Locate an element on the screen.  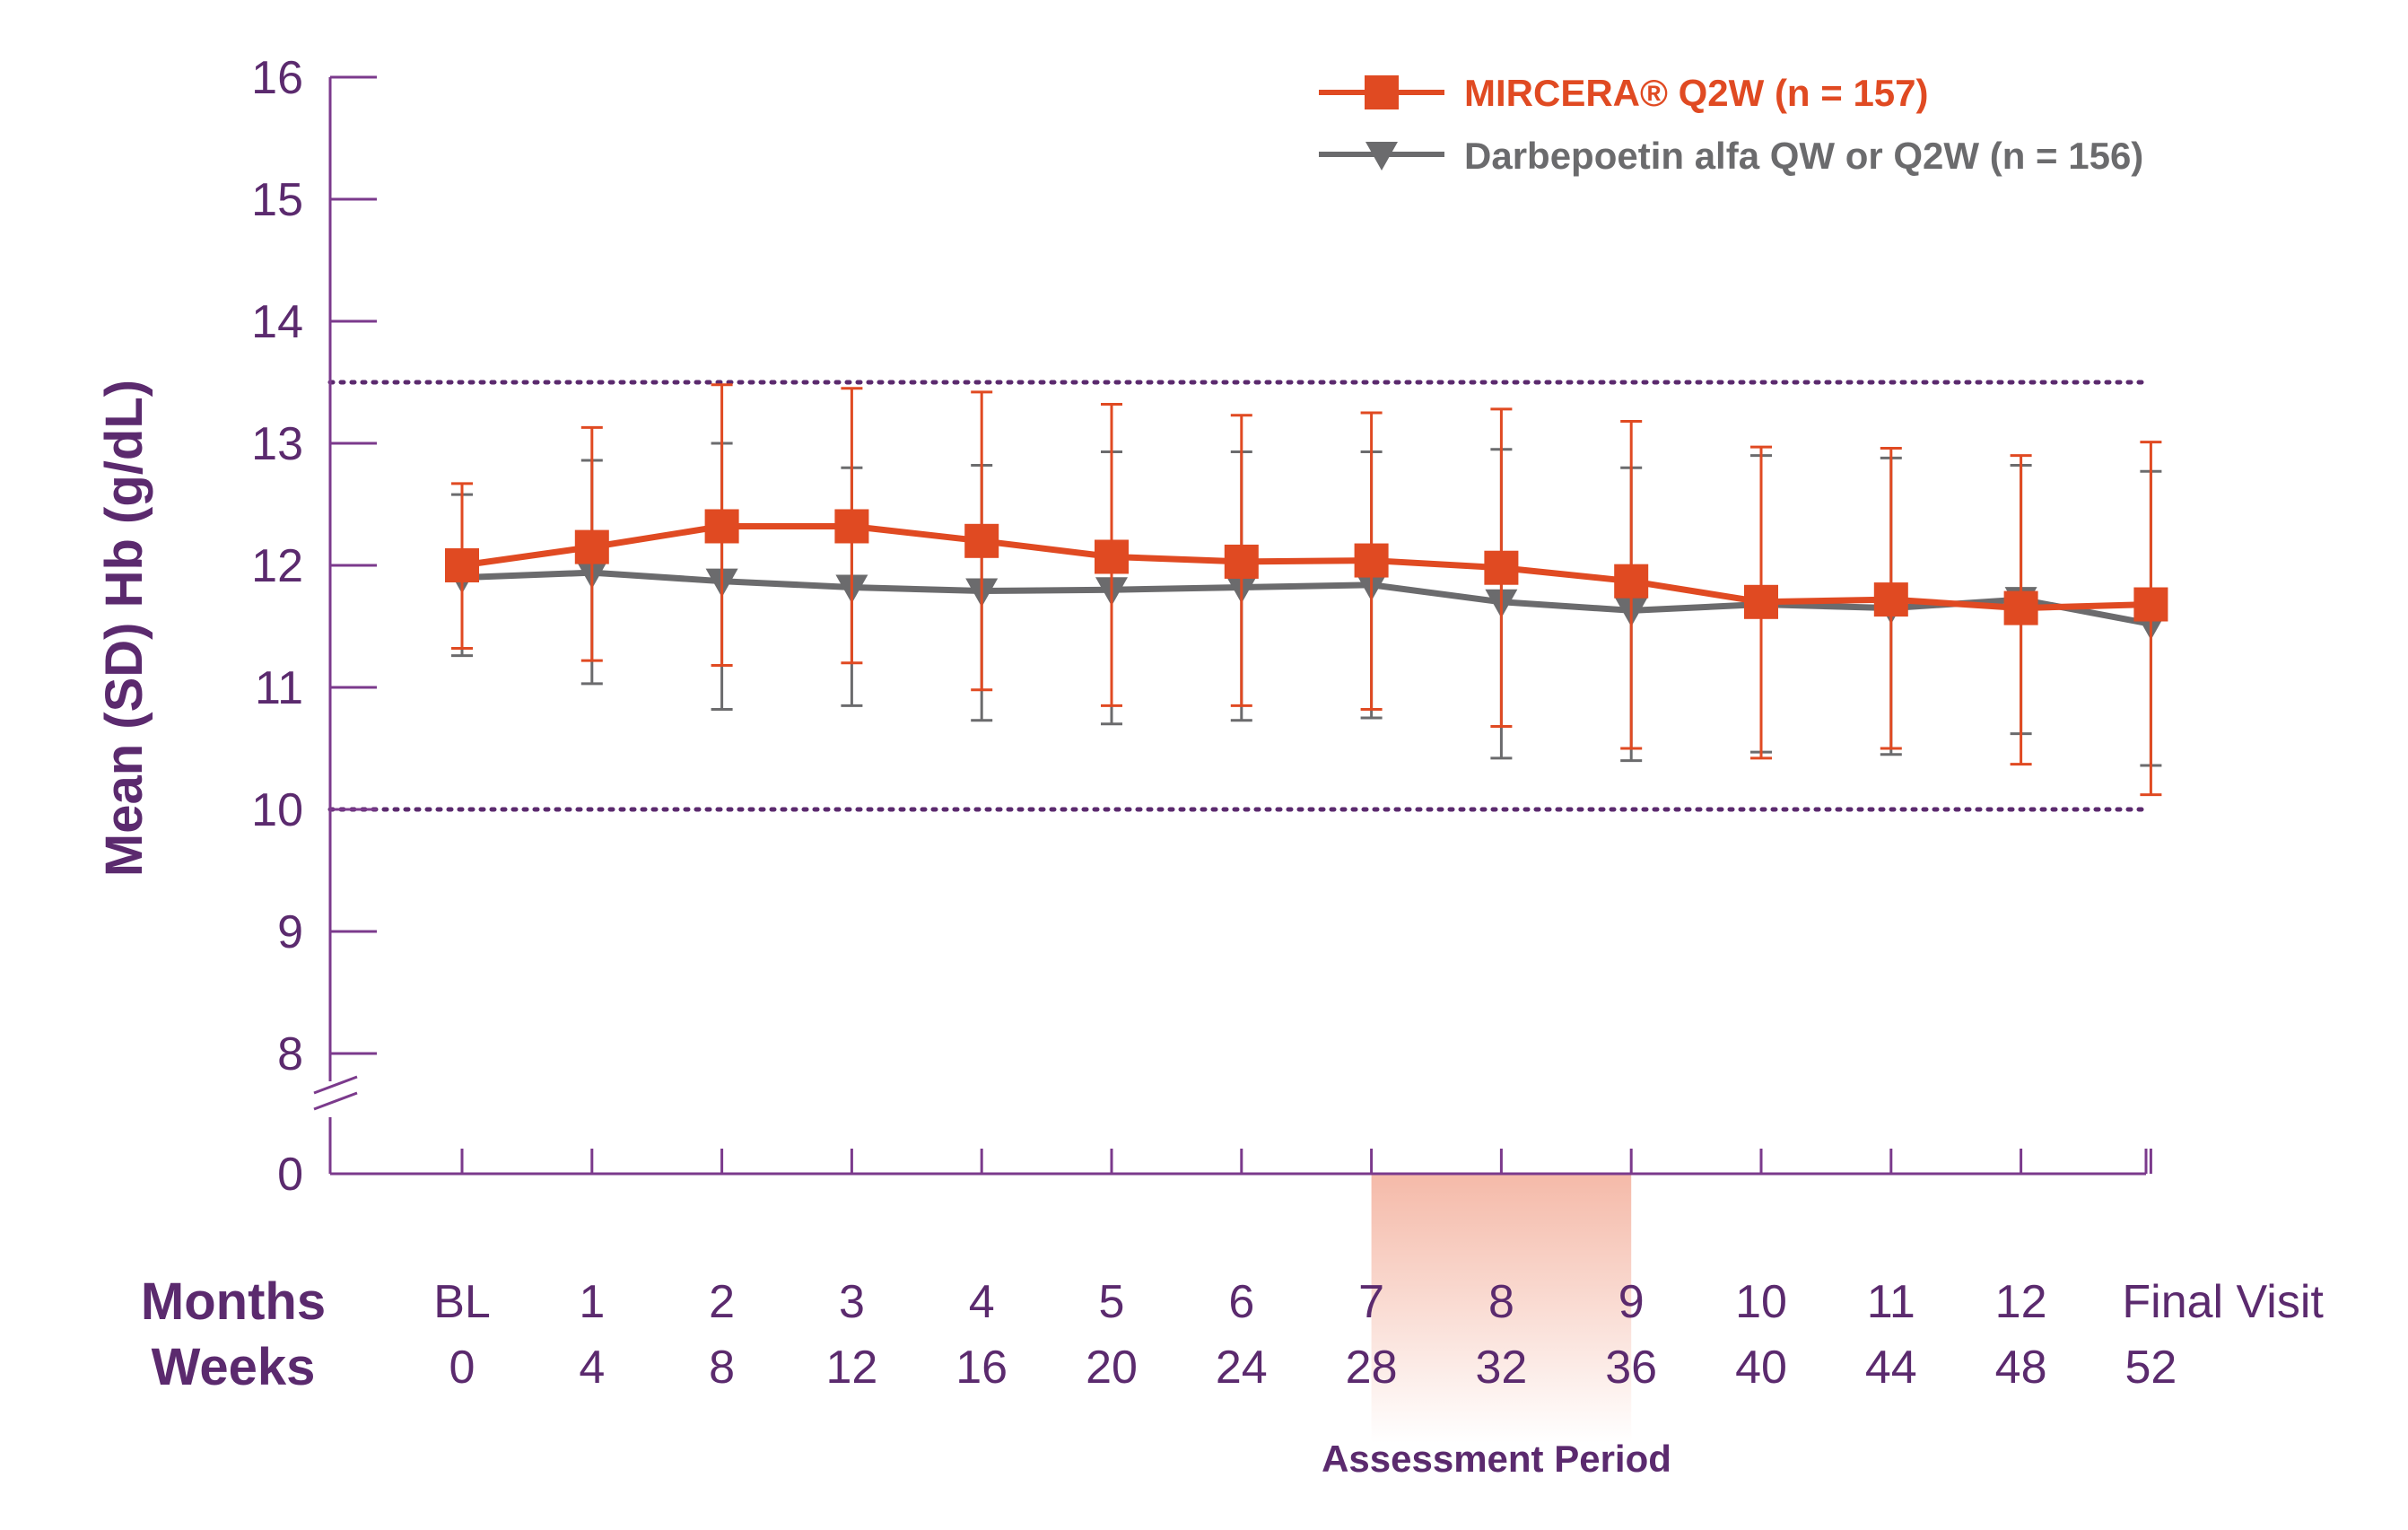
week-label: 36 is located at coordinates (1631, 1368).